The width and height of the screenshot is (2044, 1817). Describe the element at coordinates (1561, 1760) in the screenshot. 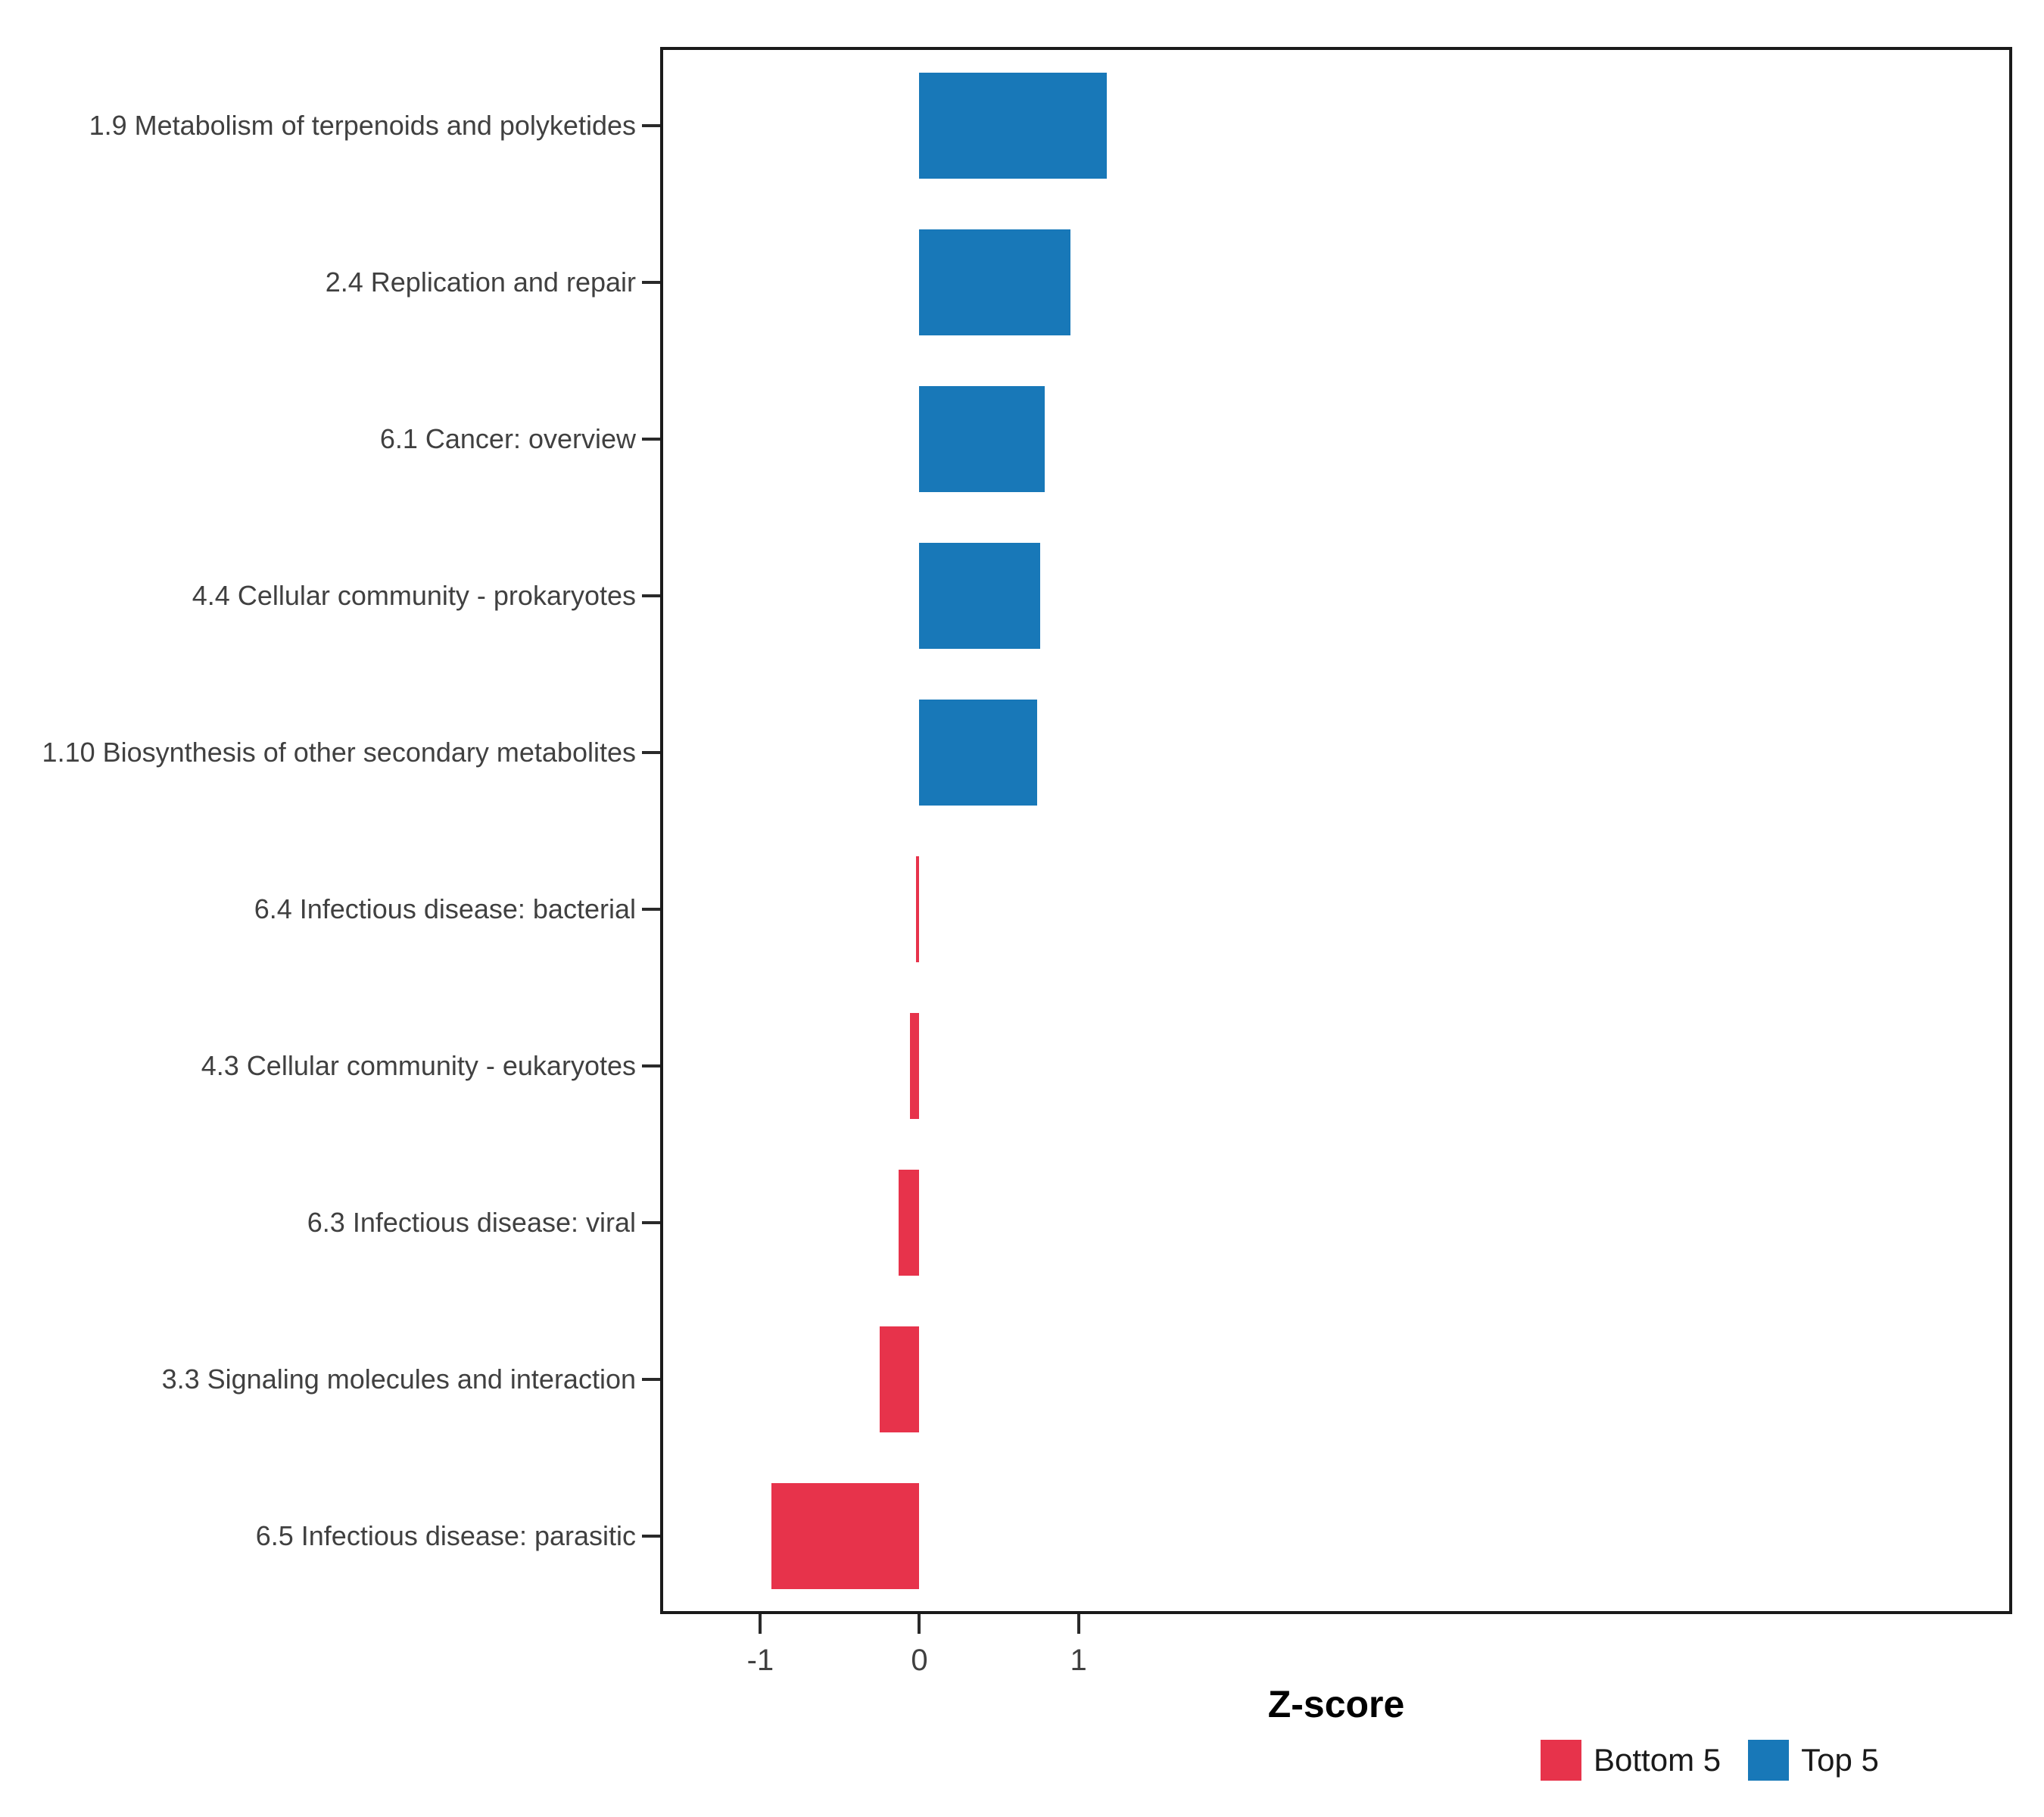

I see `legend-swatch-bottom5-icon` at that location.